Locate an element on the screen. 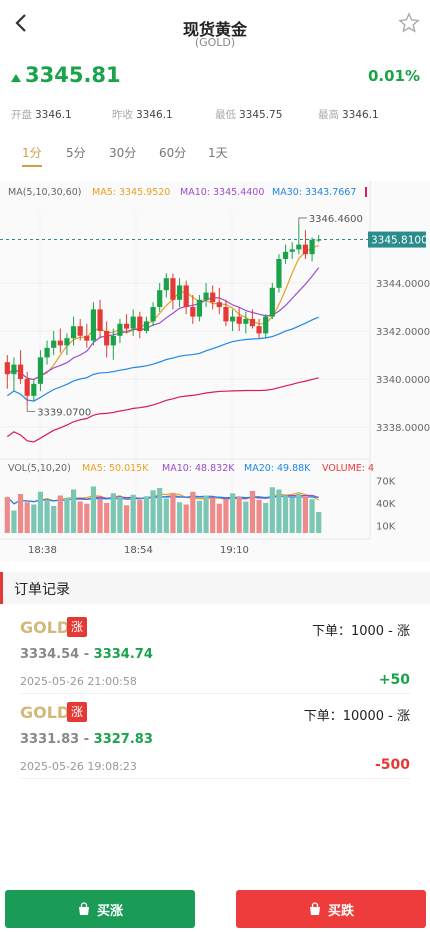  order-detail: 下单：10000 - 涨 is located at coordinates (356, 716).